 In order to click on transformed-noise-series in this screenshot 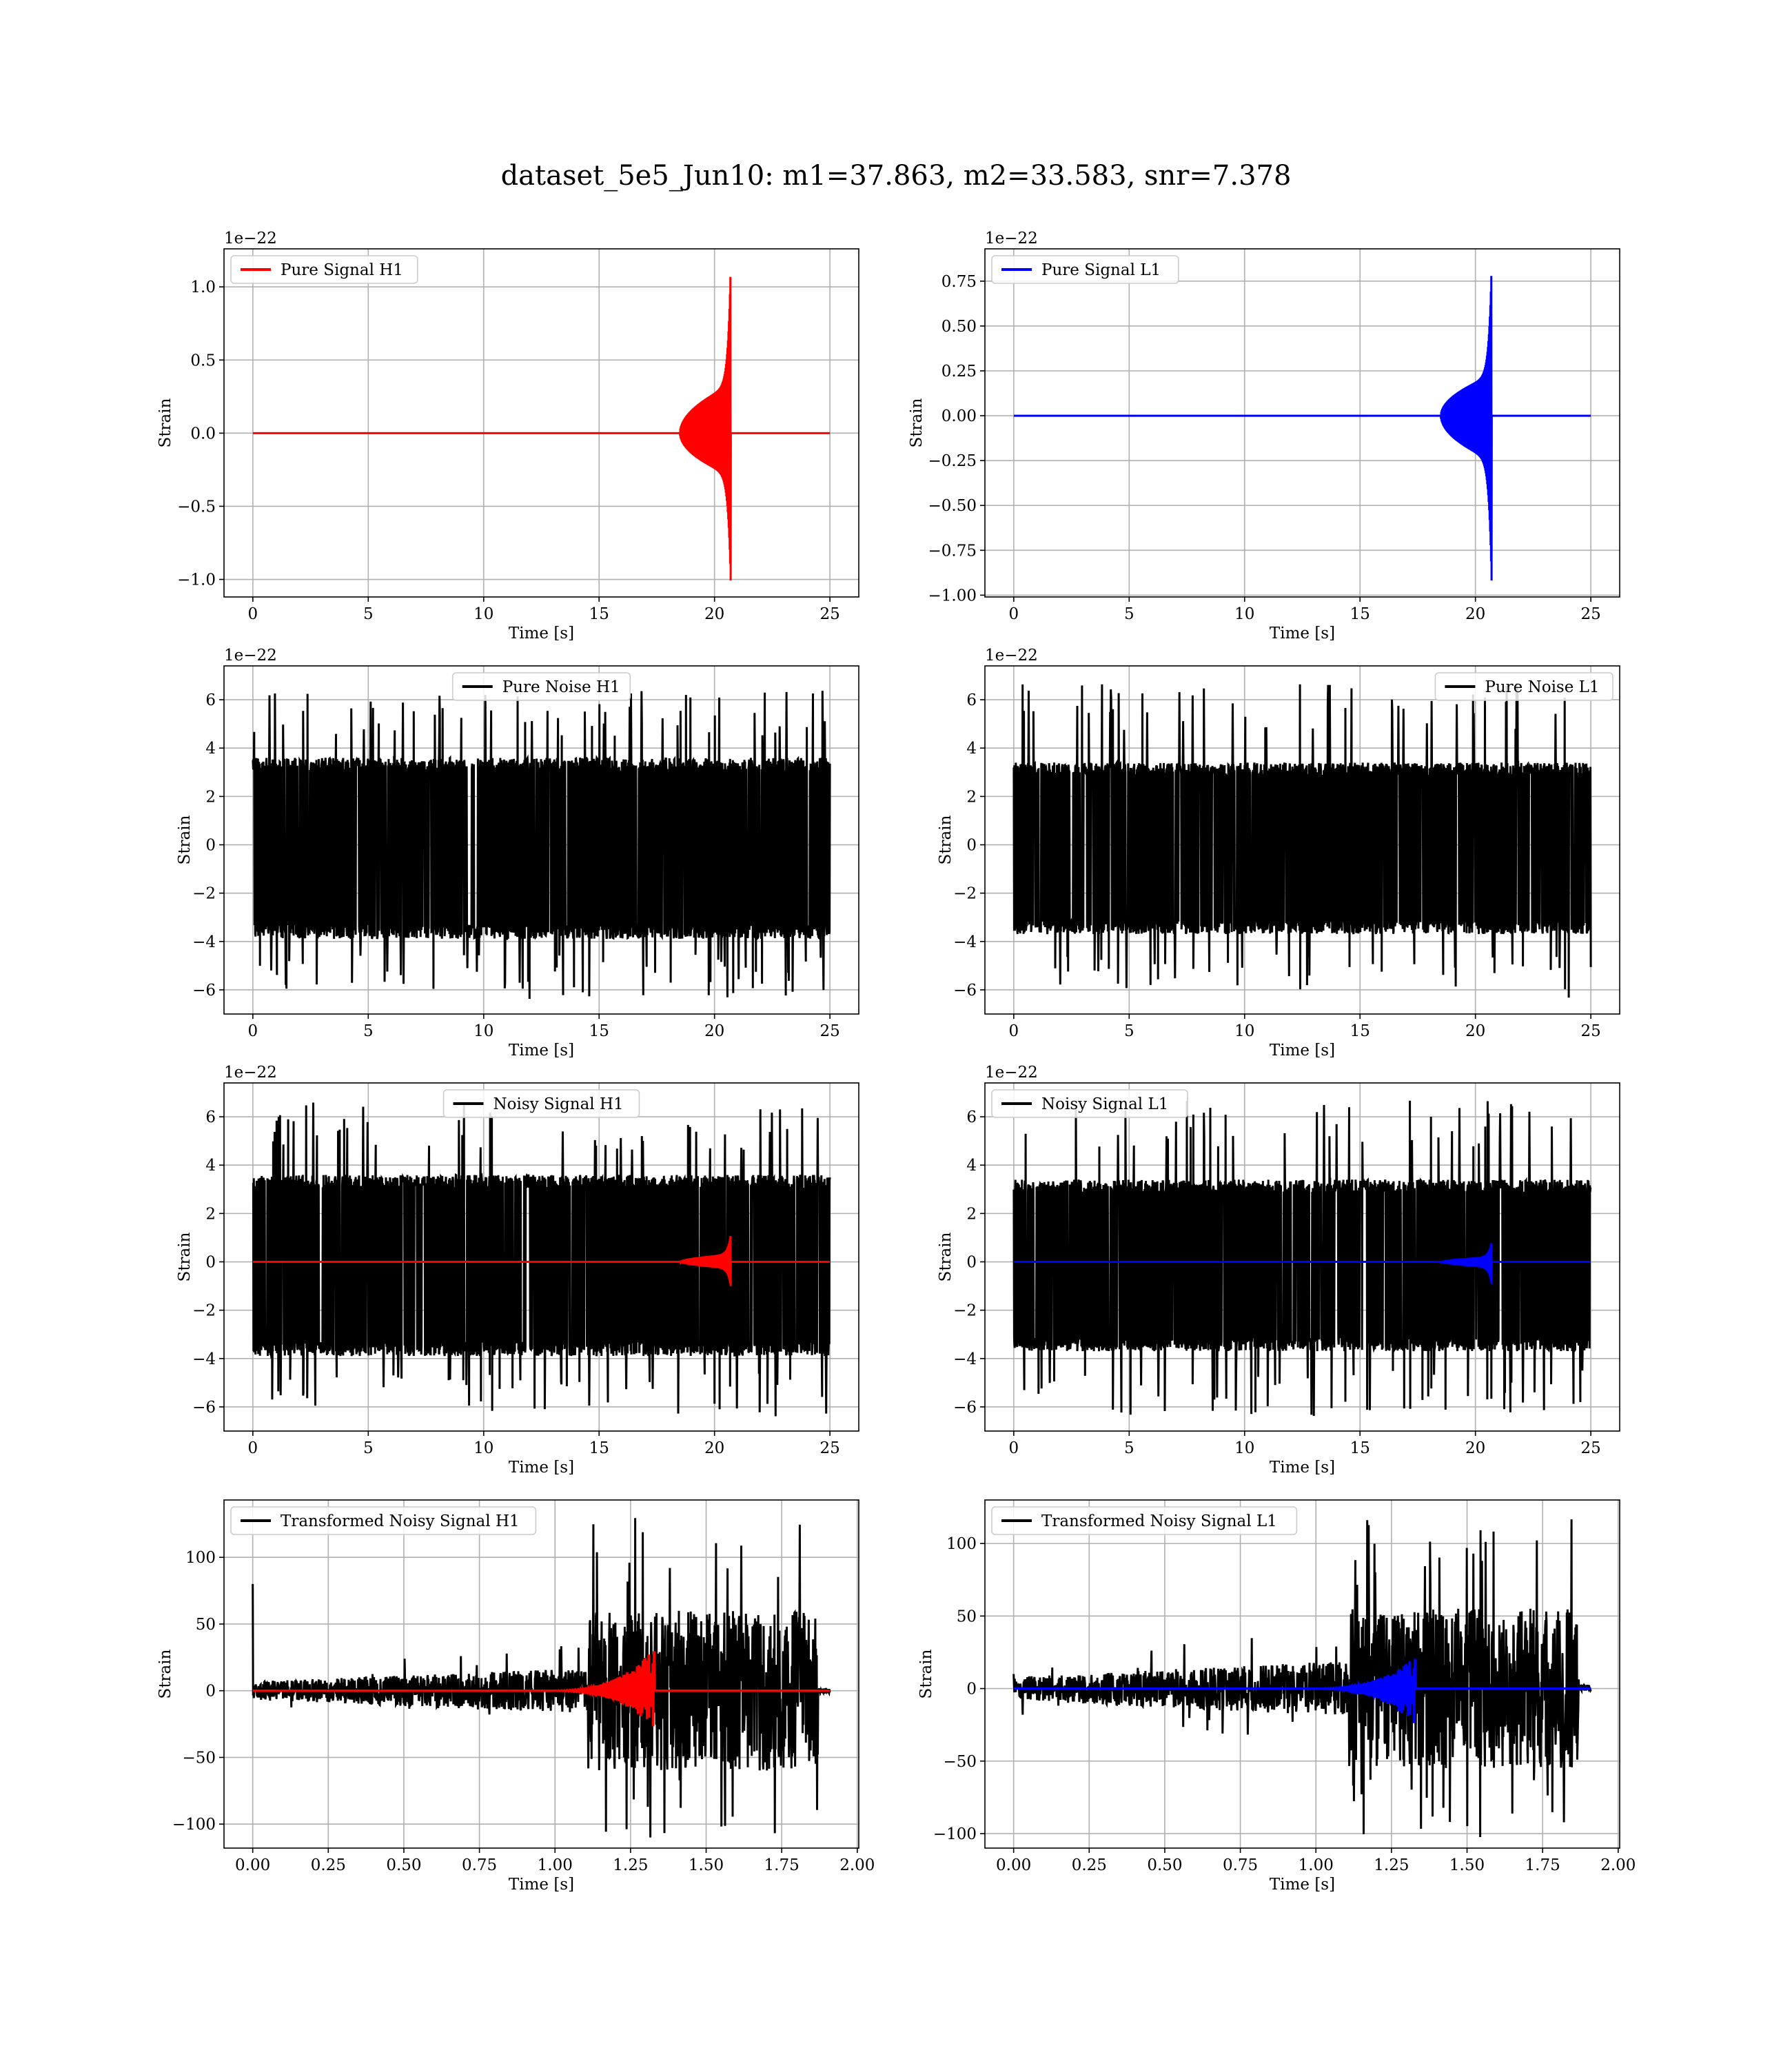, I will do `click(541, 1678)`.